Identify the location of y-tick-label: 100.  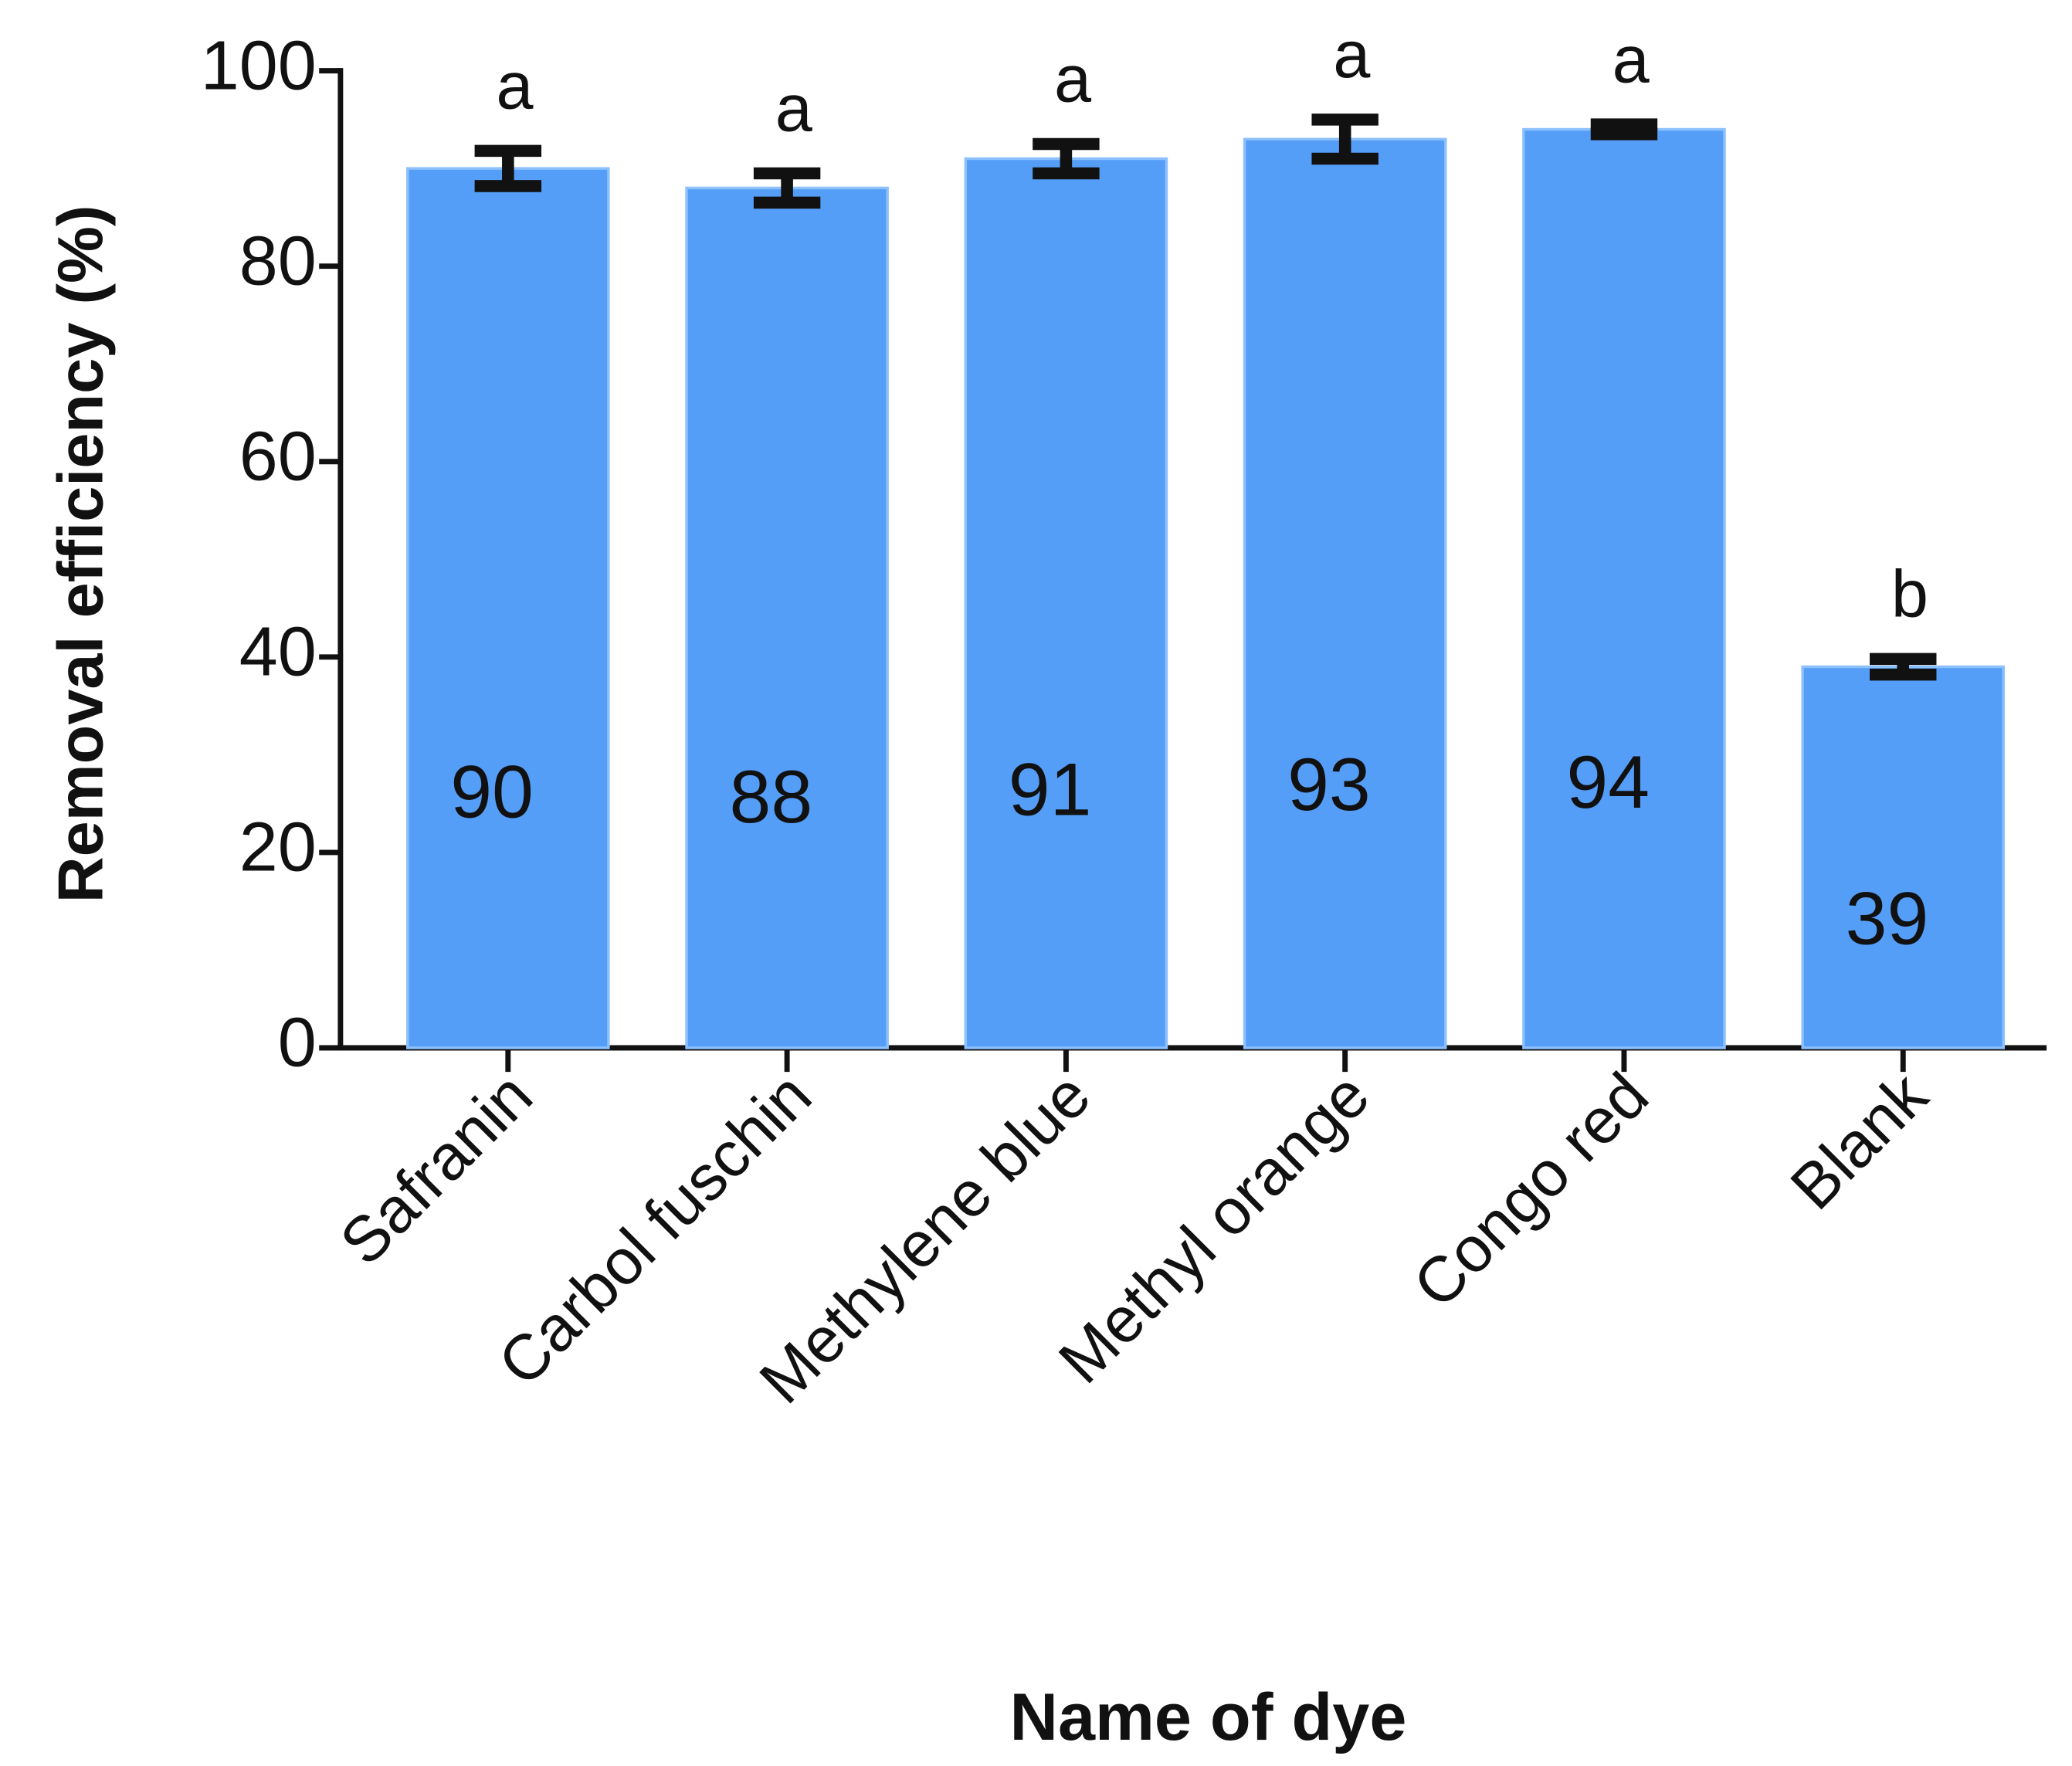
(259, 65).